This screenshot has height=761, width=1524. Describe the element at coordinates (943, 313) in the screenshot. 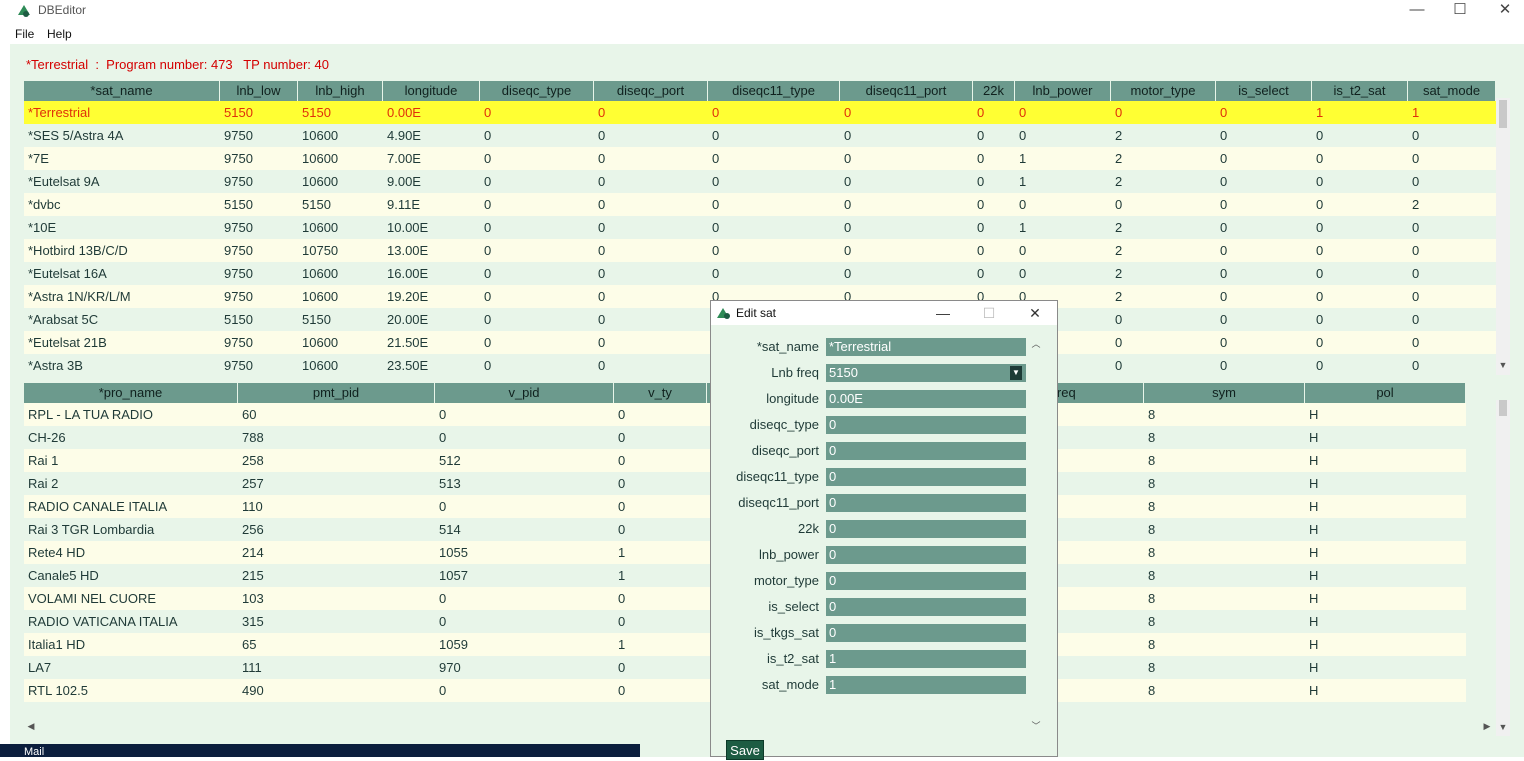

I see `dialog-minimize-button: —` at that location.